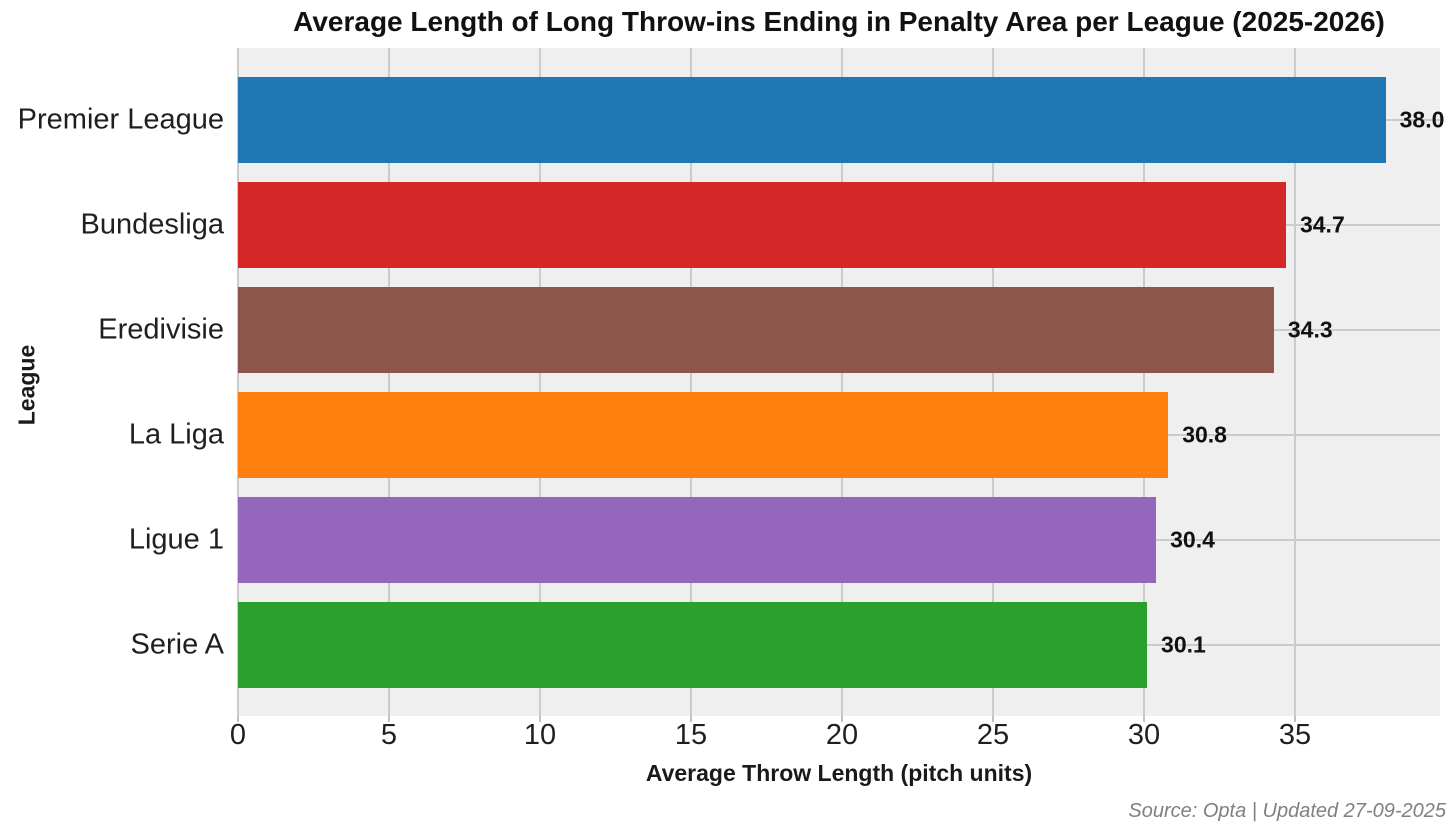 The height and width of the screenshot is (835, 1456). I want to click on x-axis-title: Average Throw Length (pitch units), so click(839, 773).